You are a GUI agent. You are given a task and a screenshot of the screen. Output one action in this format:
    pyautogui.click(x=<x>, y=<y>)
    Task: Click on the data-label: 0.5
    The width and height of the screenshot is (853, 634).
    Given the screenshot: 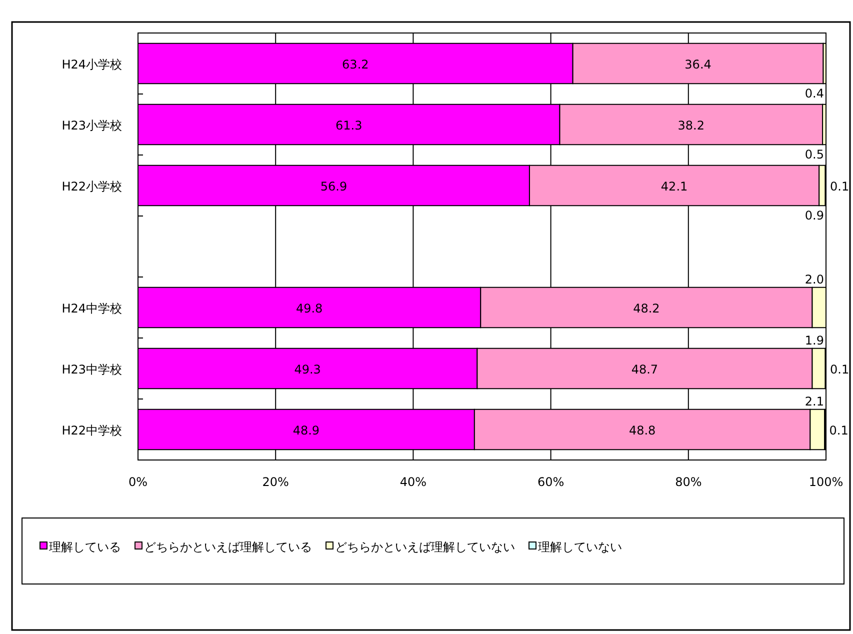 What is the action you would take?
    pyautogui.click(x=814, y=155)
    